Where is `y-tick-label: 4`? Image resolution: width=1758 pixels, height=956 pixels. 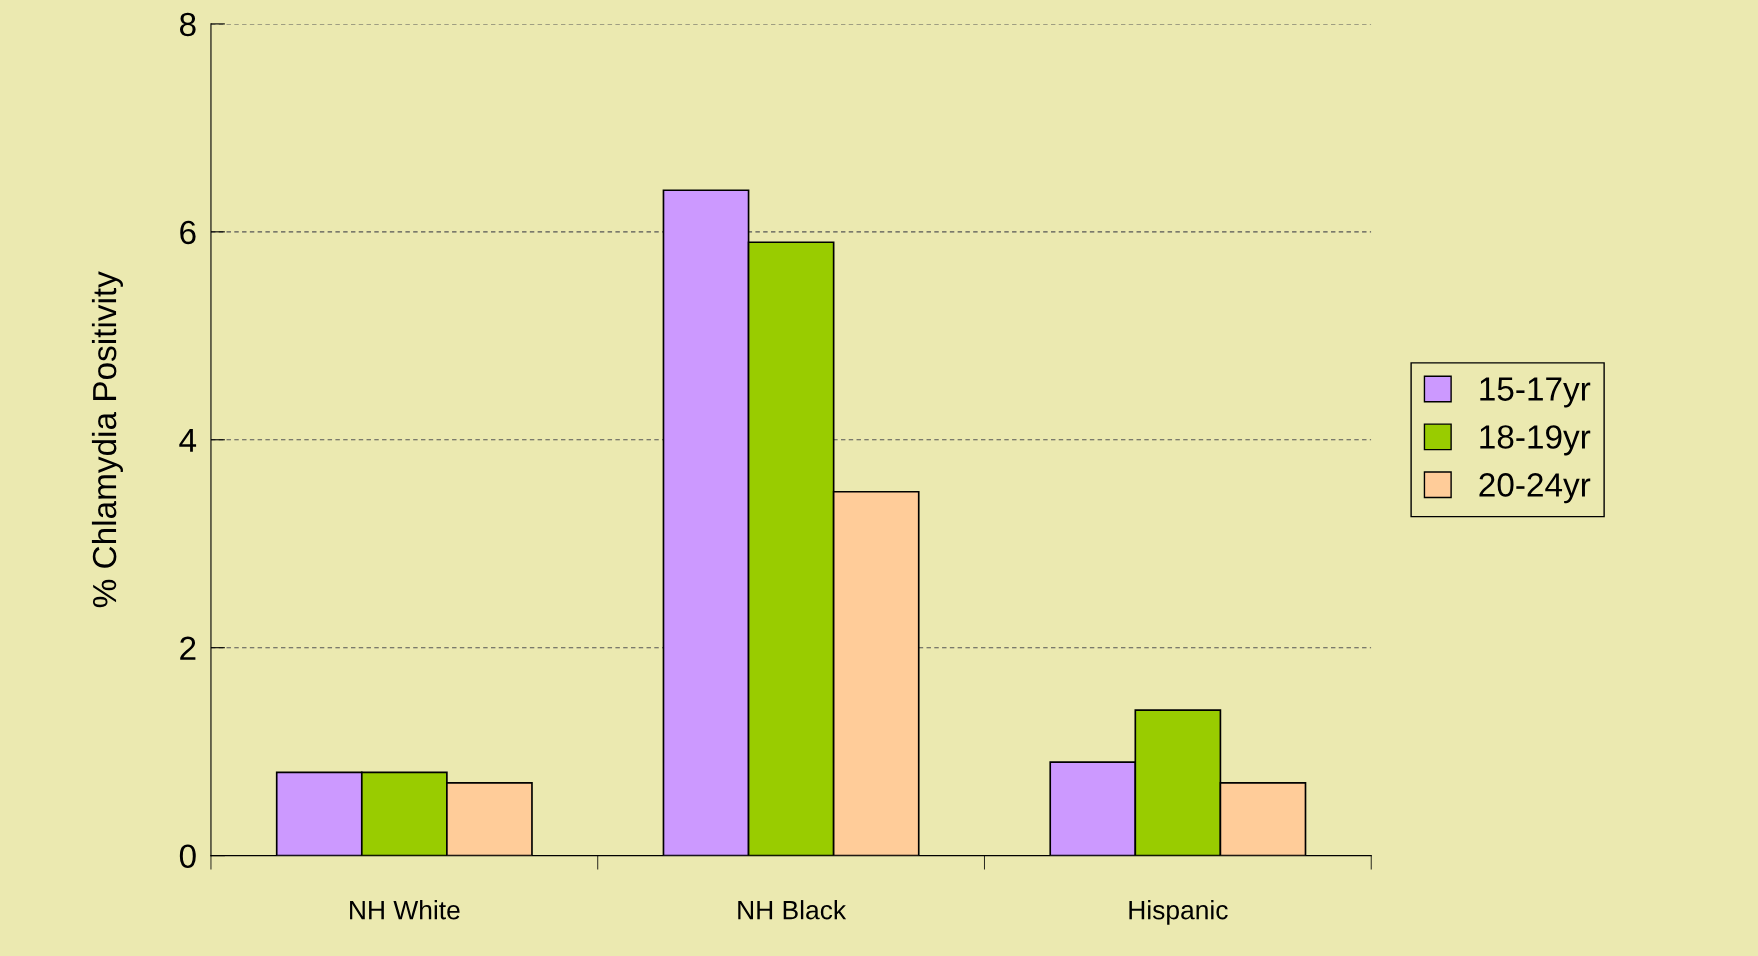 y-tick-label: 4 is located at coordinates (188, 440).